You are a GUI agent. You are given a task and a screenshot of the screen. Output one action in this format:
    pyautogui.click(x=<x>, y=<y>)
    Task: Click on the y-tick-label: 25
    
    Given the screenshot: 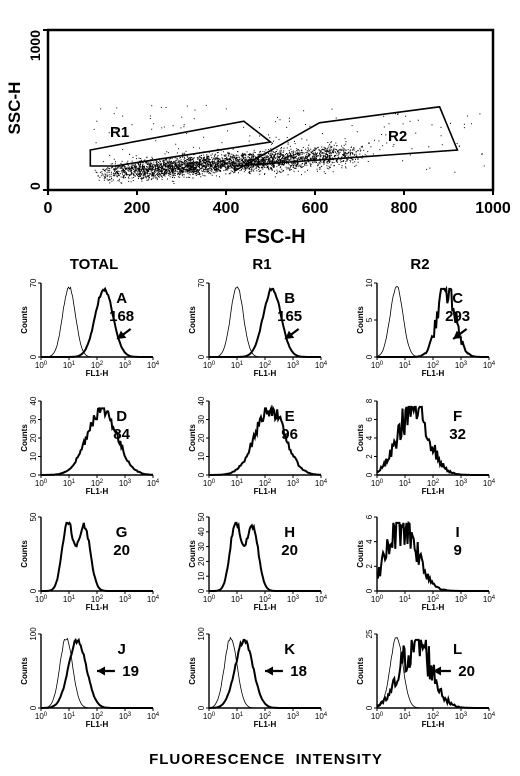 What is the action you would take?
    pyautogui.click(x=369, y=633)
    